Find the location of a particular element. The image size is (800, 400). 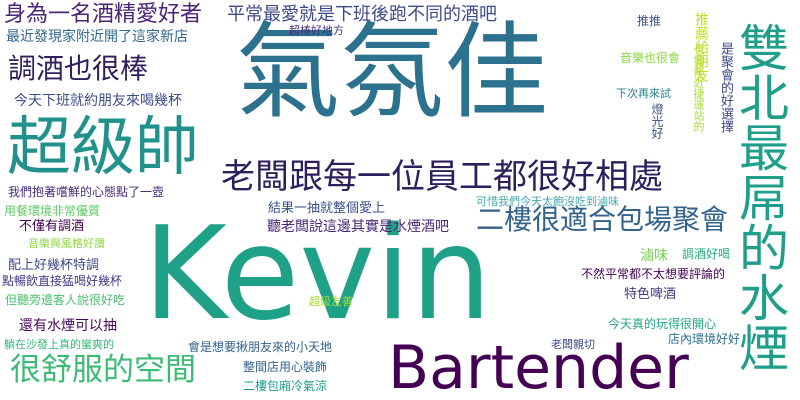

word-come-again: 下次再來試 is located at coordinates (643, 93).